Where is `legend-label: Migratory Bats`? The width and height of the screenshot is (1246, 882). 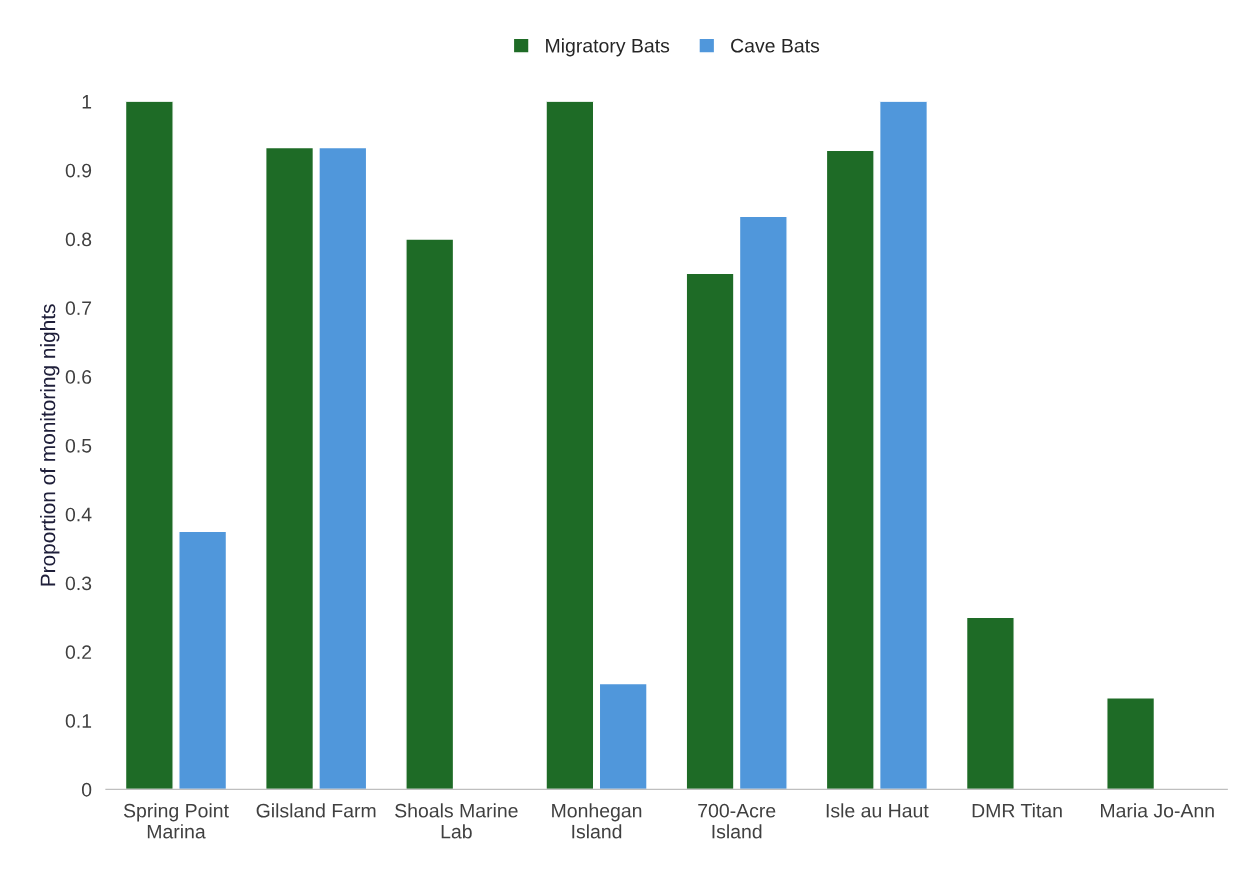 legend-label: Migratory Bats is located at coordinates (608, 47).